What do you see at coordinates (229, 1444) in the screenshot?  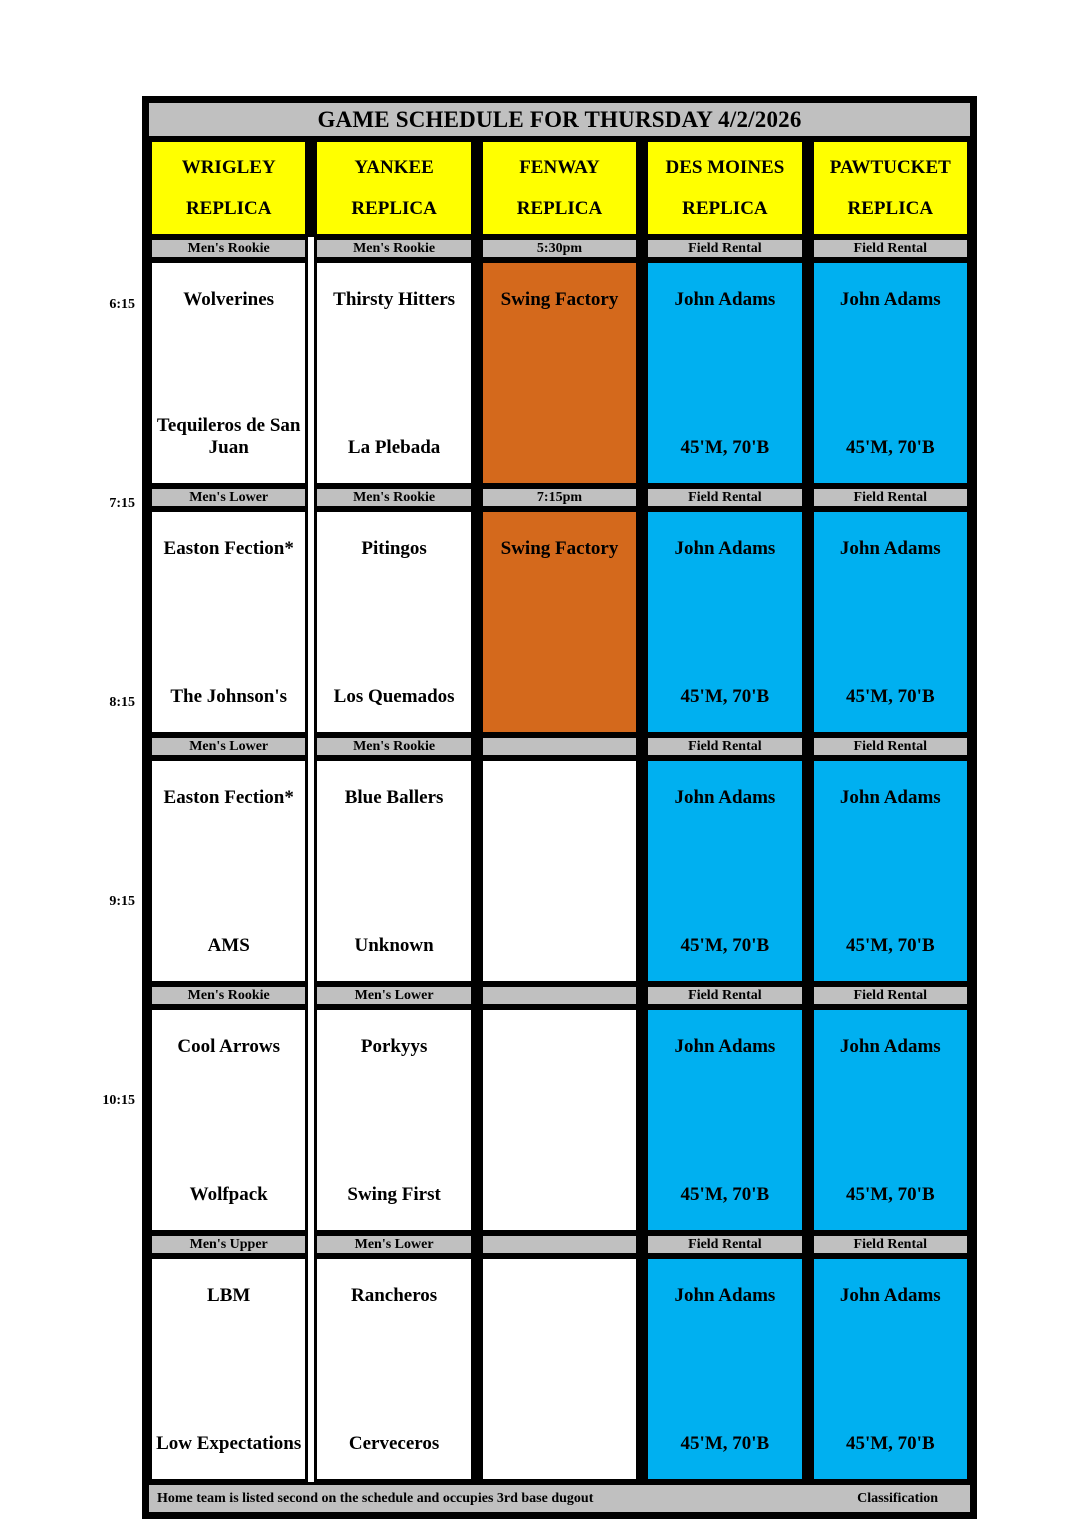 I see `team-bottom: Low Expectations` at bounding box center [229, 1444].